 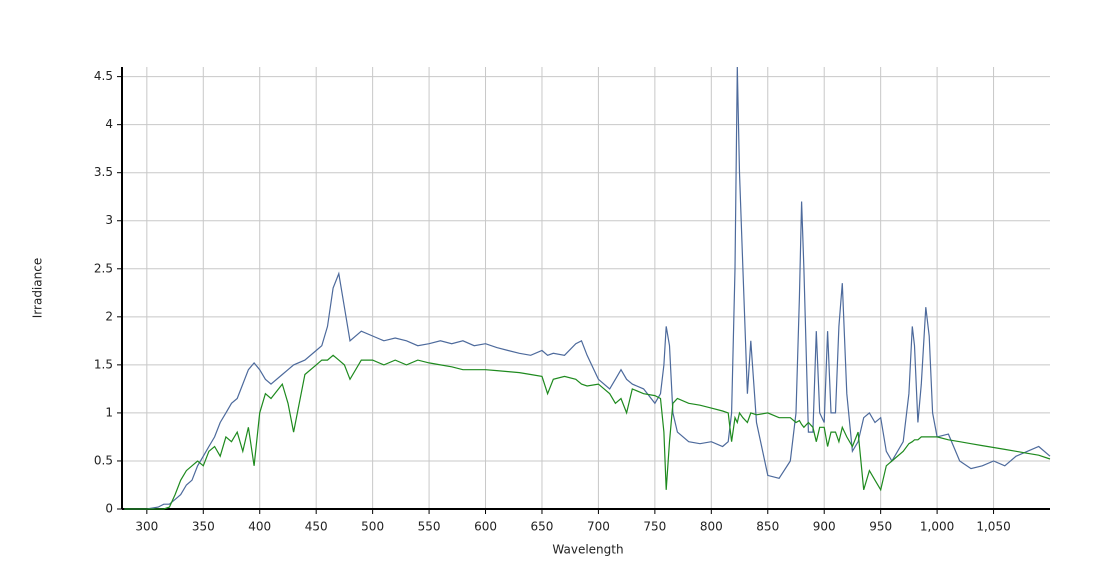 What do you see at coordinates (993, 527) in the screenshot?
I see `x-tick-label: 1,050` at bounding box center [993, 527].